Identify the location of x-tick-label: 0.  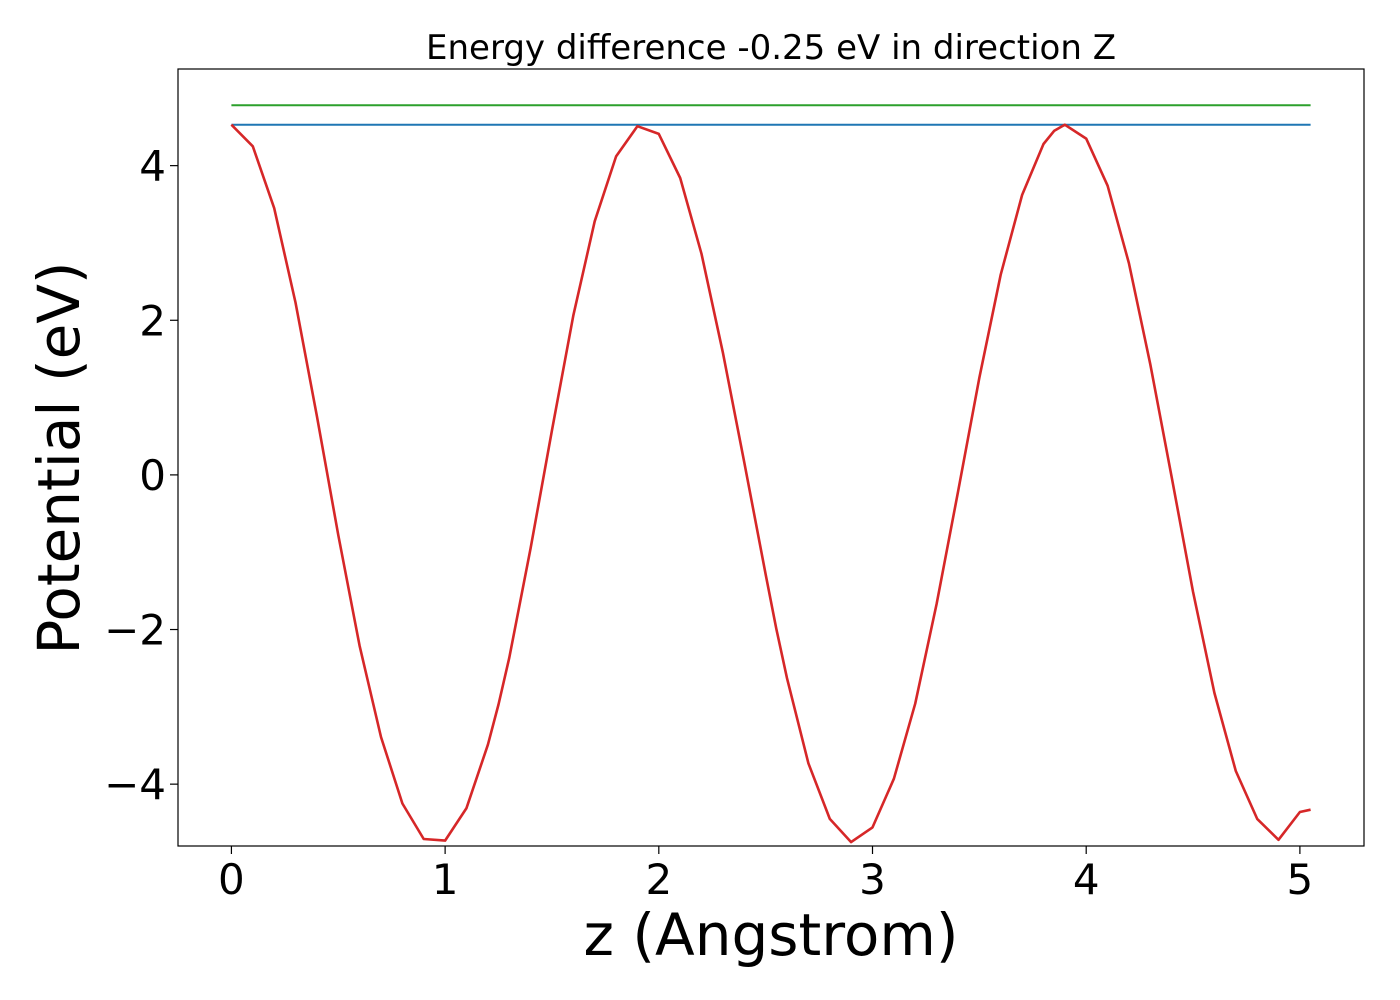
(231, 879).